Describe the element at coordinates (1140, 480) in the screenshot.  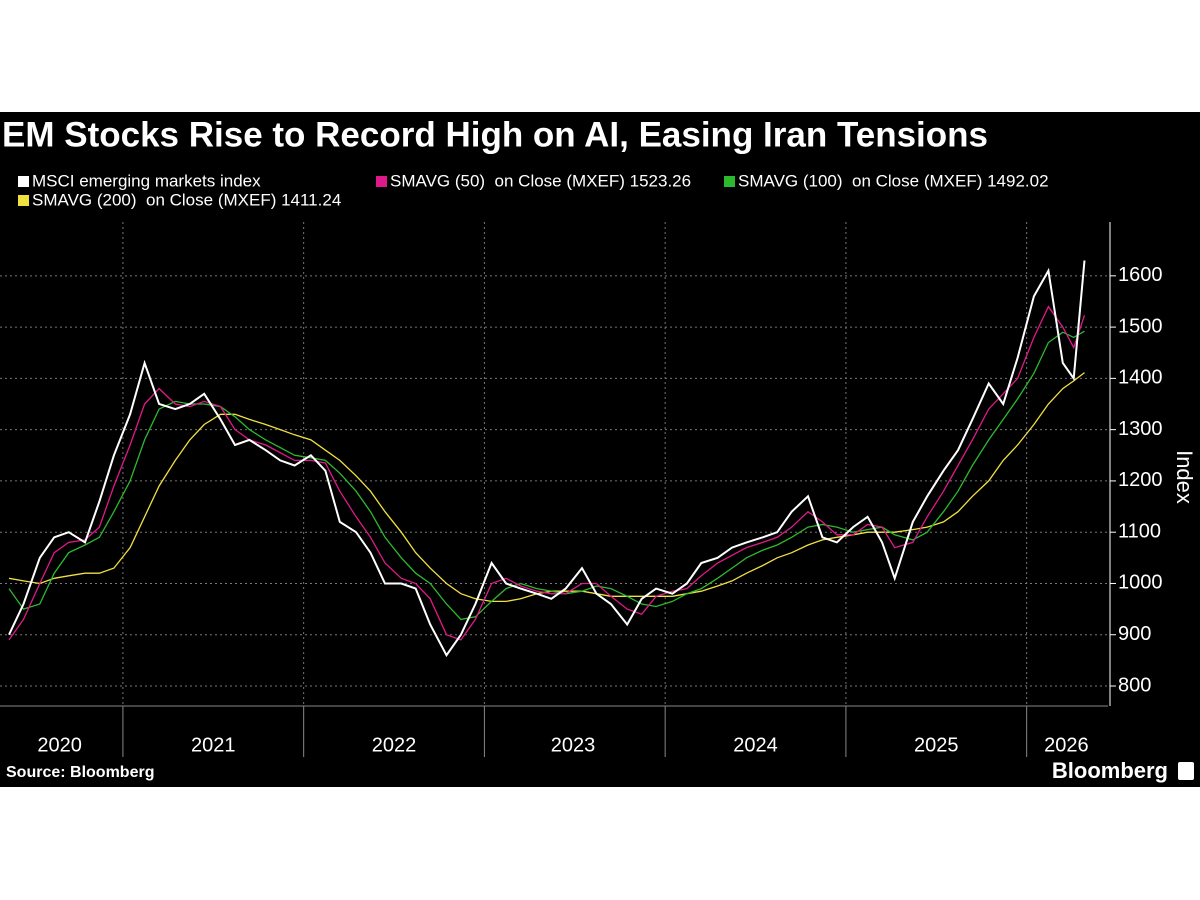
I see `y-tick-label: 1200` at that location.